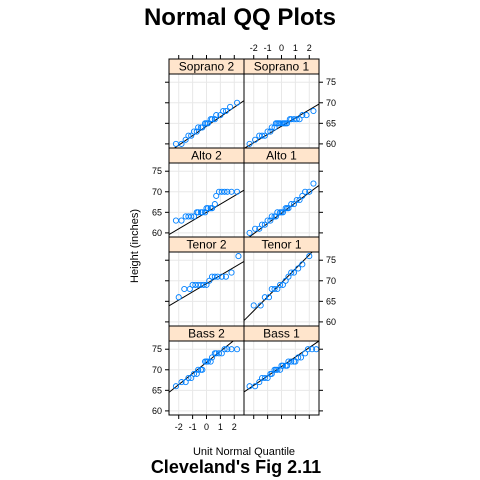  What do you see at coordinates (281, 245) in the screenshot?
I see `panel-strip-label: Tenor 1` at bounding box center [281, 245].